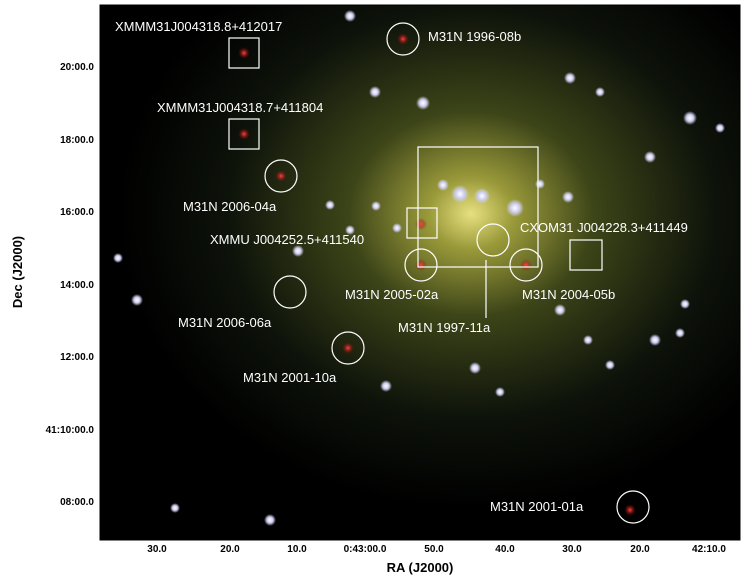  What do you see at coordinates (474, 36) in the screenshot?
I see `source-label: M31N 1996-08b` at bounding box center [474, 36].